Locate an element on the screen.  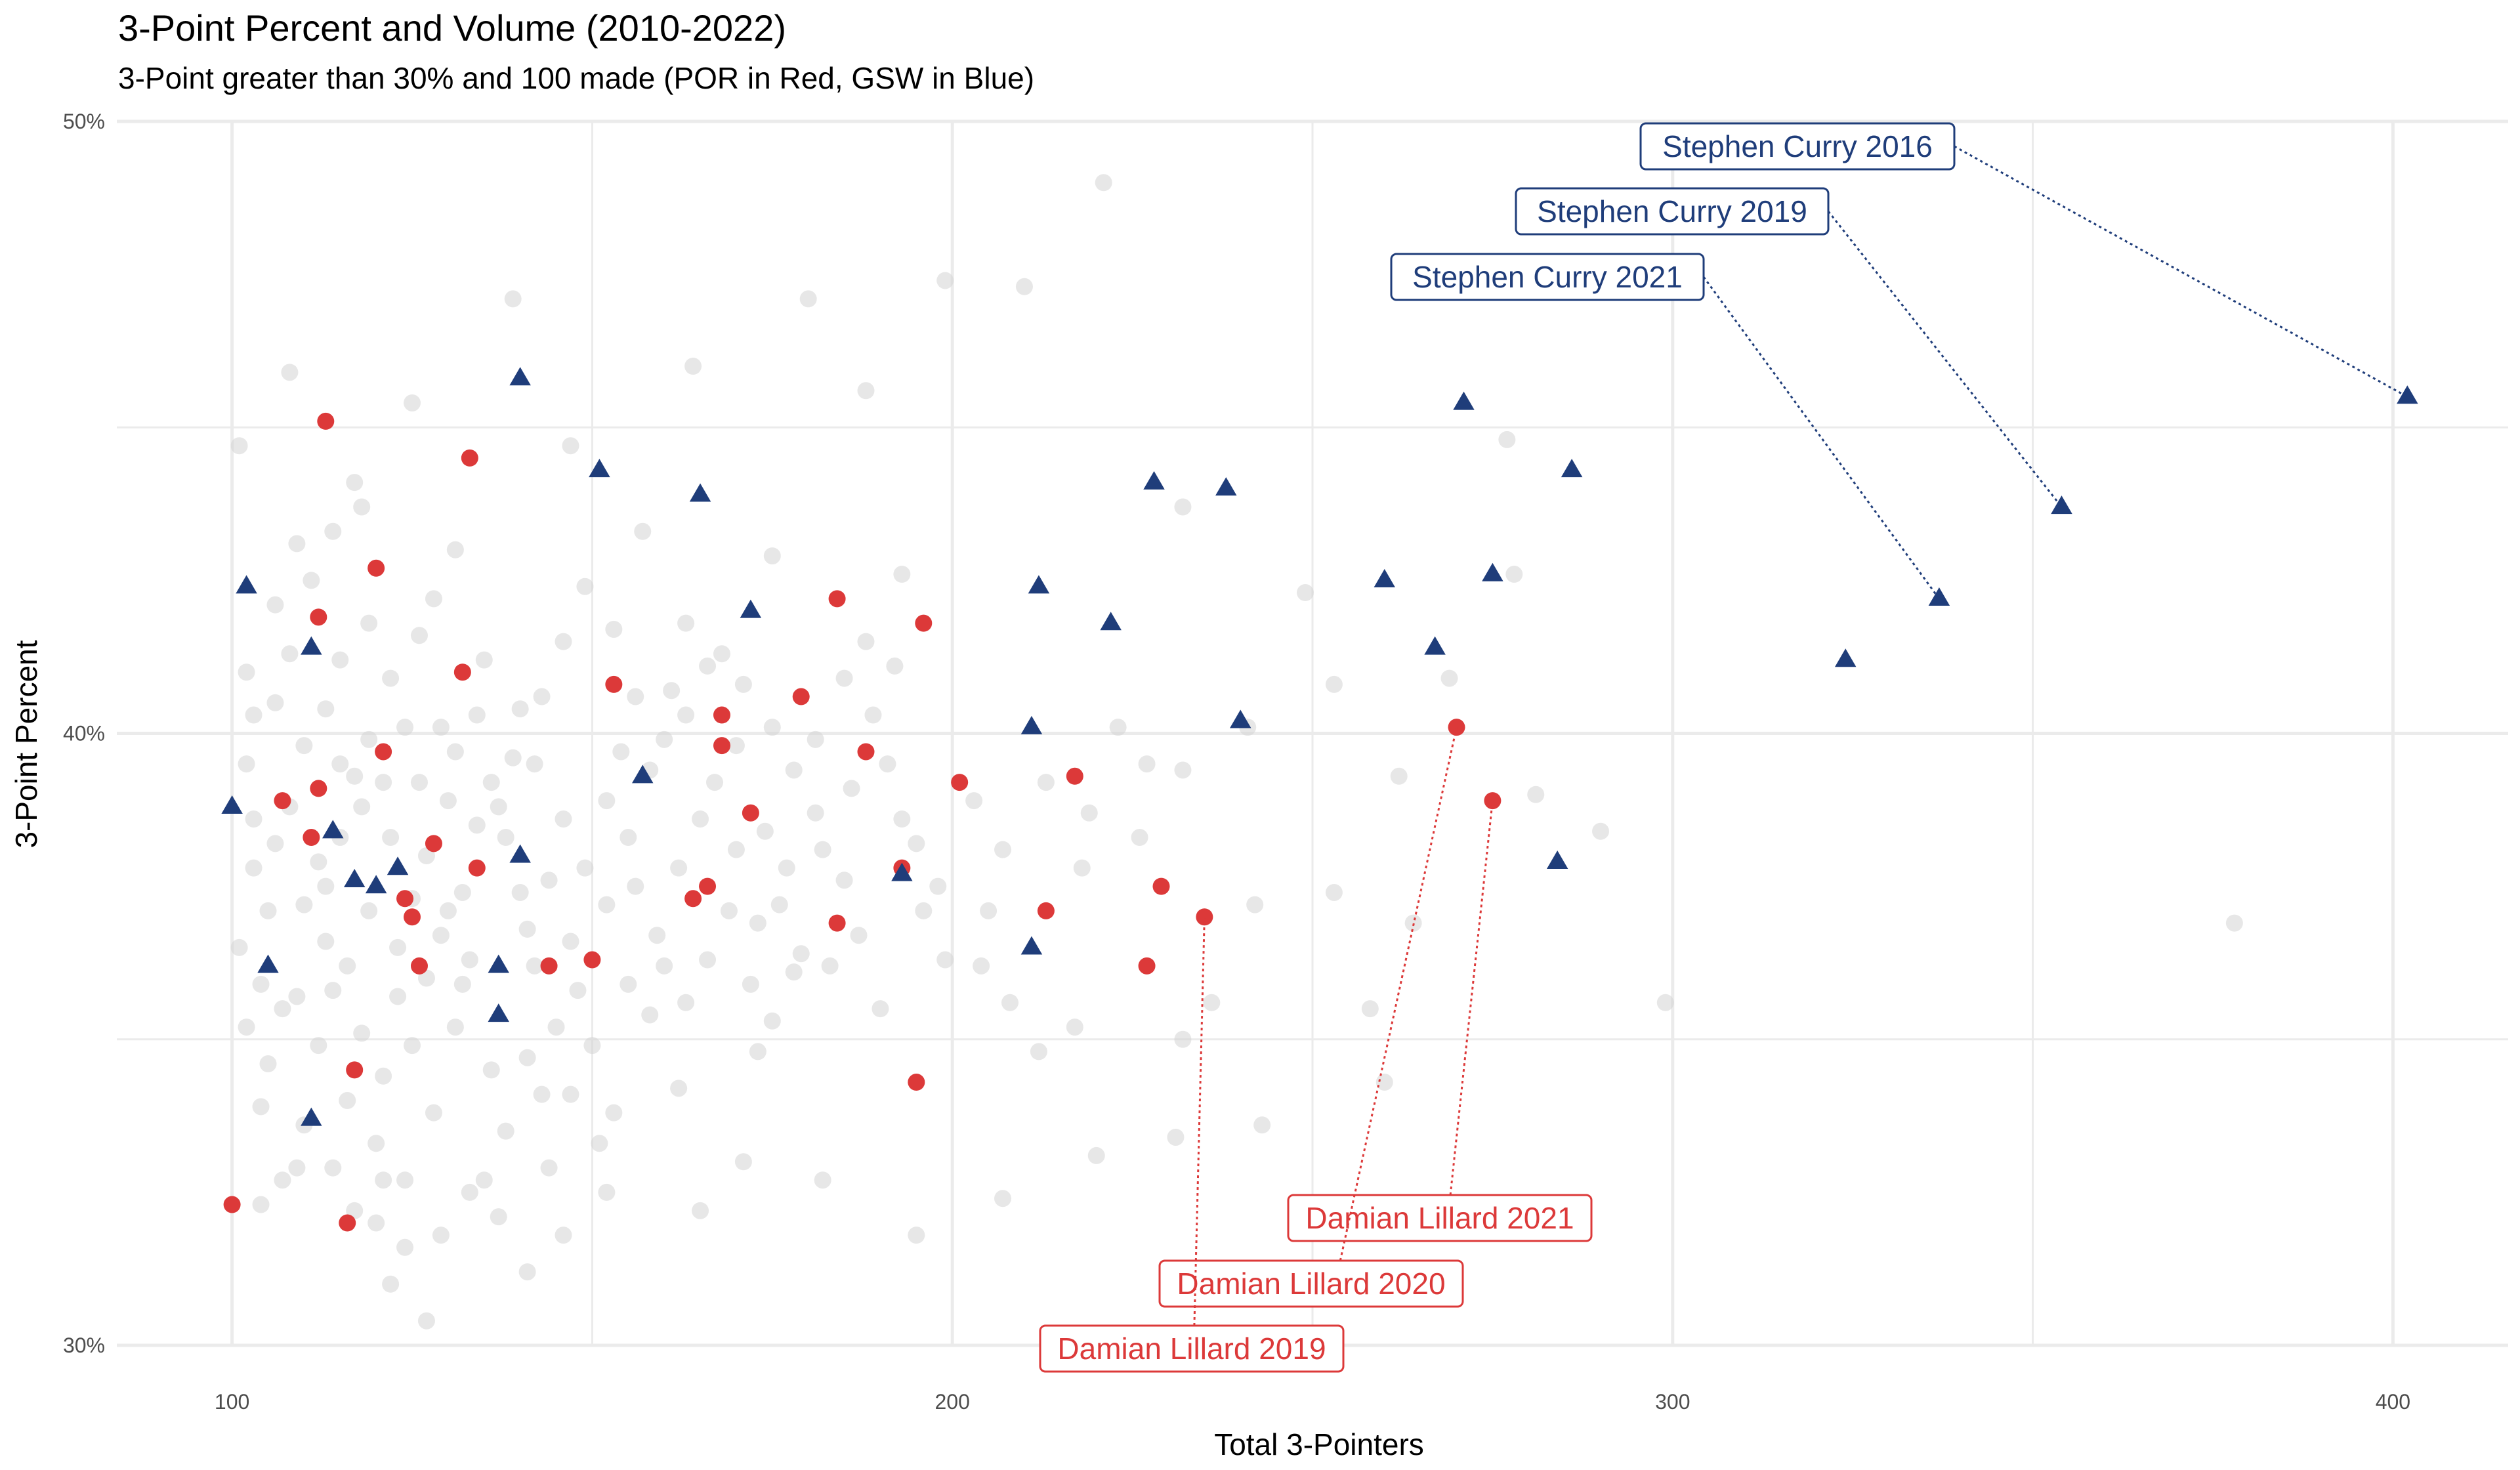
x-tick-label: 400 is located at coordinates (2393, 1402).